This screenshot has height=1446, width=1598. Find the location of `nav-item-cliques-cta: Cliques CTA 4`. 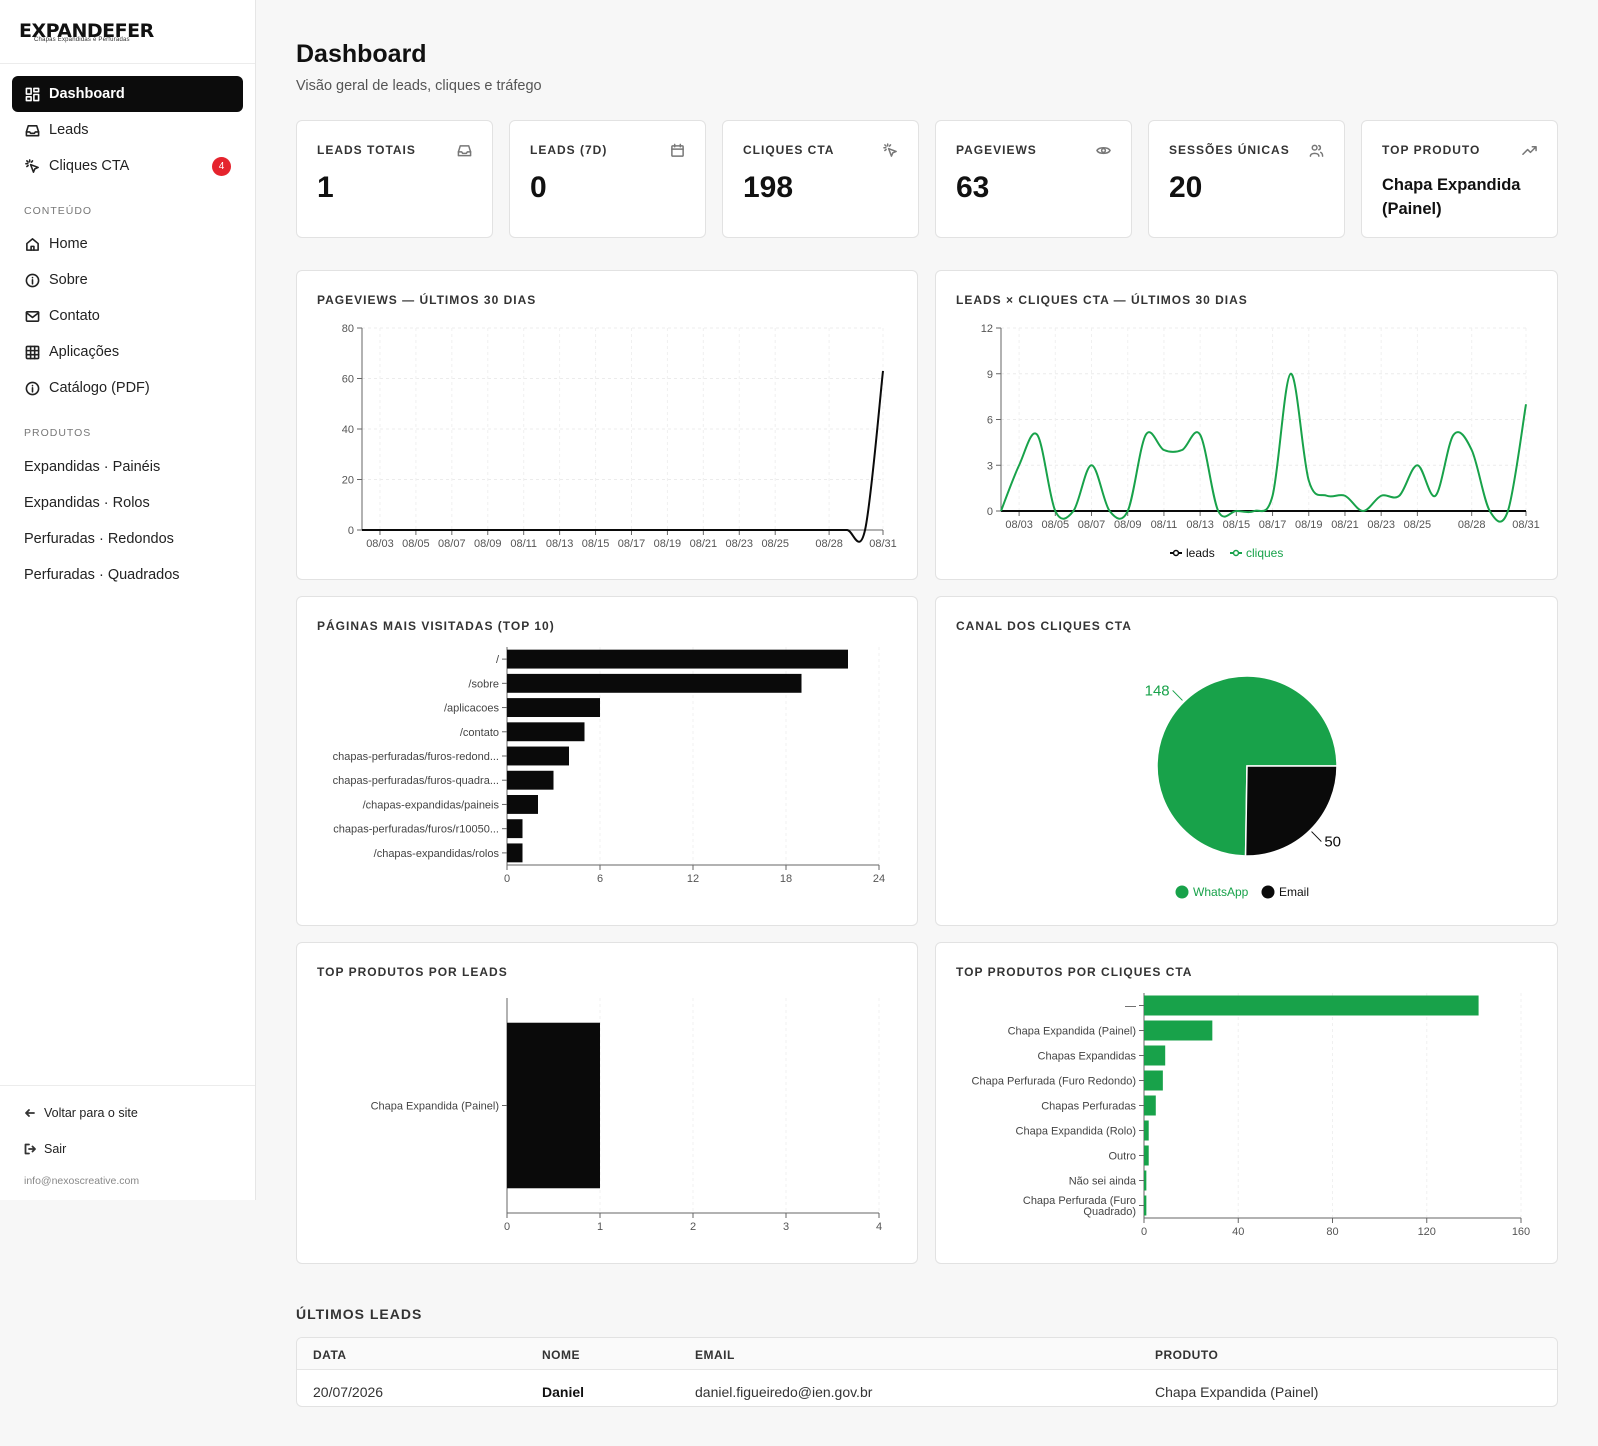

nav-item-cliques-cta: Cliques CTA 4 is located at coordinates (127, 166).